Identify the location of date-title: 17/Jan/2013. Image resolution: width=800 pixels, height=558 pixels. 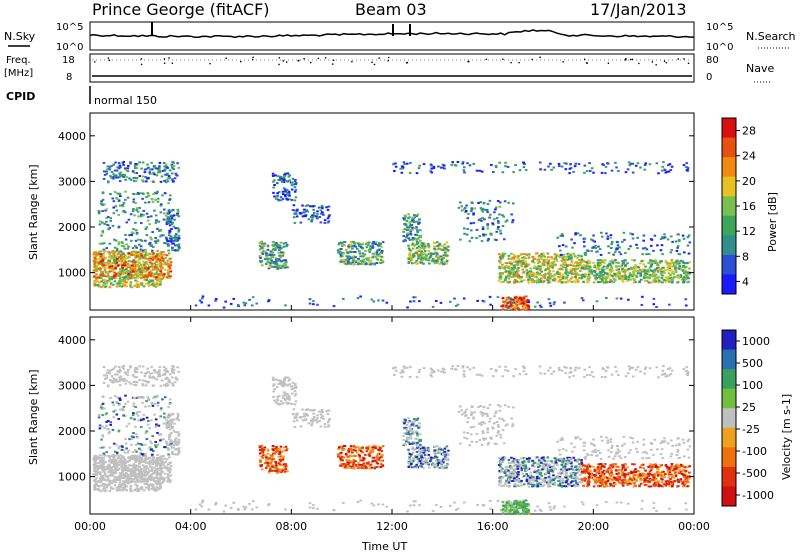
(638, 9).